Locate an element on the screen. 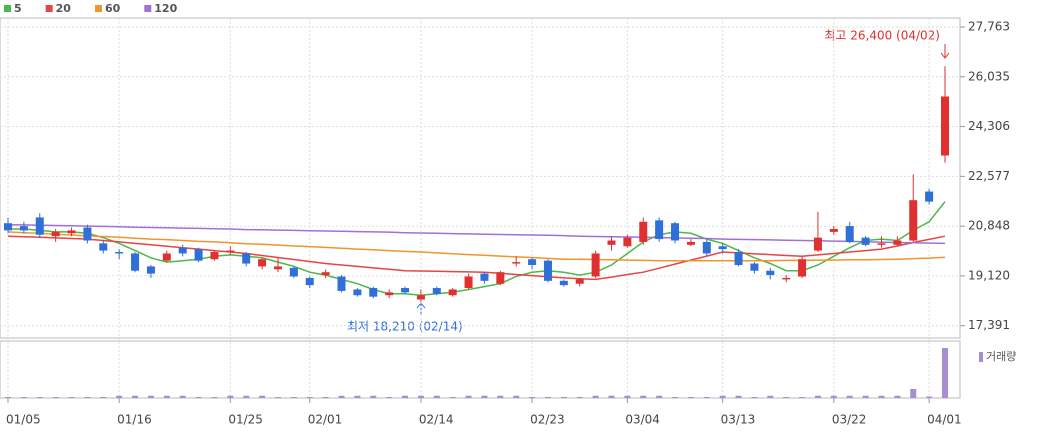 The image size is (1050, 434). x-tick-label: 03/13 is located at coordinates (738, 420).